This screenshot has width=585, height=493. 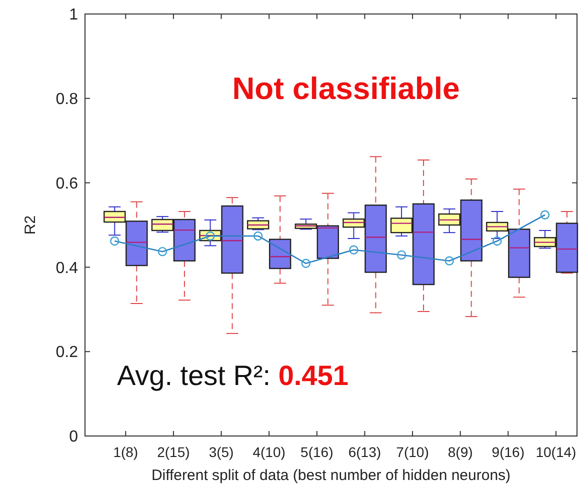 What do you see at coordinates (125, 452) in the screenshot?
I see `x-tick-label: 1(8)` at bounding box center [125, 452].